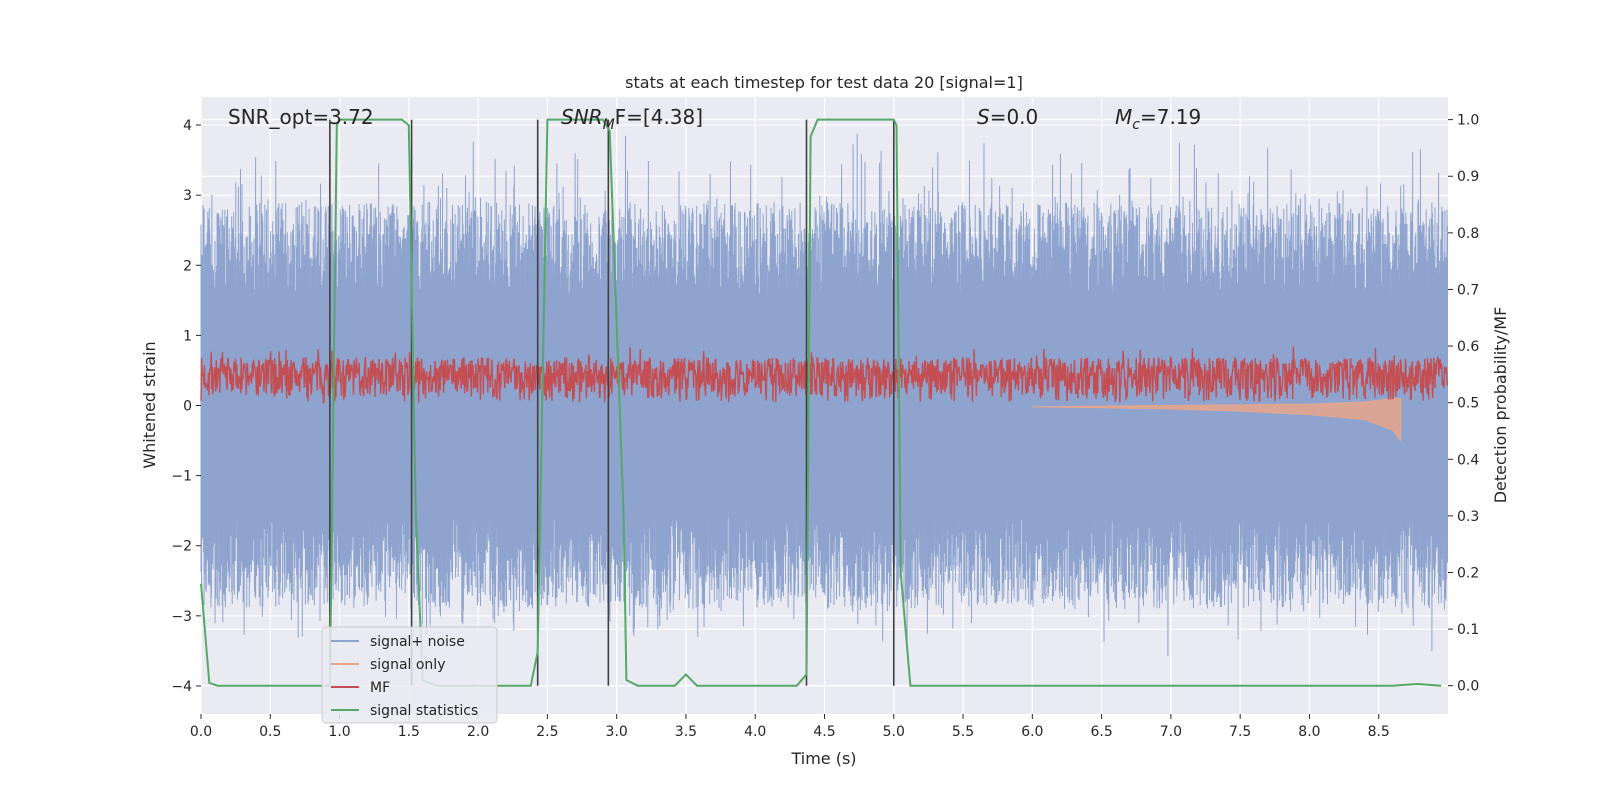 This screenshot has height=800, width=1600. I want to click on annotation-mc-rest: =7.19, so click(1170, 117).